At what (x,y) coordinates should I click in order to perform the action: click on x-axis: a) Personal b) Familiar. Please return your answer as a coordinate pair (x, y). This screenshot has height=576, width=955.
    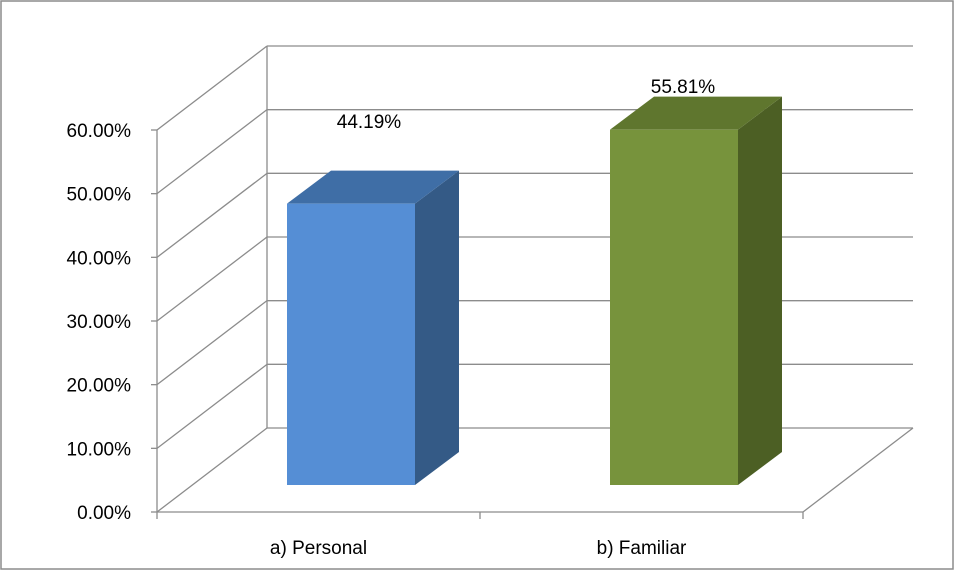
    Looking at the image, I should click on (480, 535).